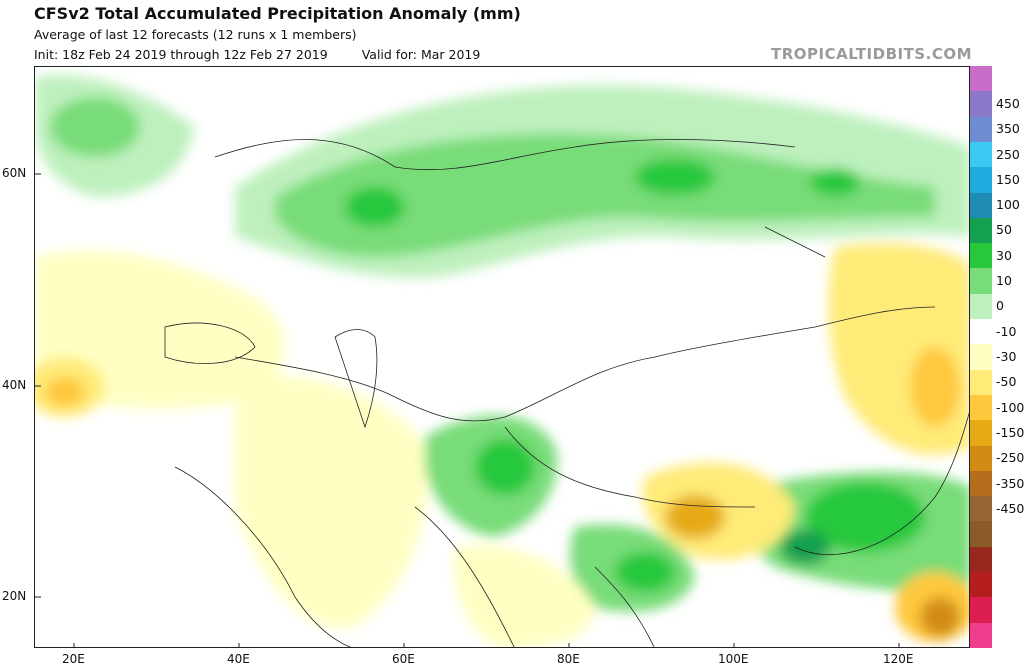 The height and width of the screenshot is (668, 1024). What do you see at coordinates (1008, 129) in the screenshot?
I see `colorbar-label: 350` at bounding box center [1008, 129].